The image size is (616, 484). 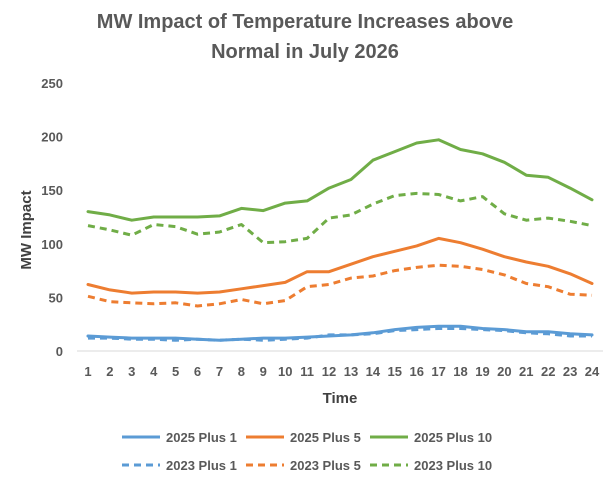 What do you see at coordinates (87, 371) in the screenshot?
I see `x-tick-label: 1` at bounding box center [87, 371].